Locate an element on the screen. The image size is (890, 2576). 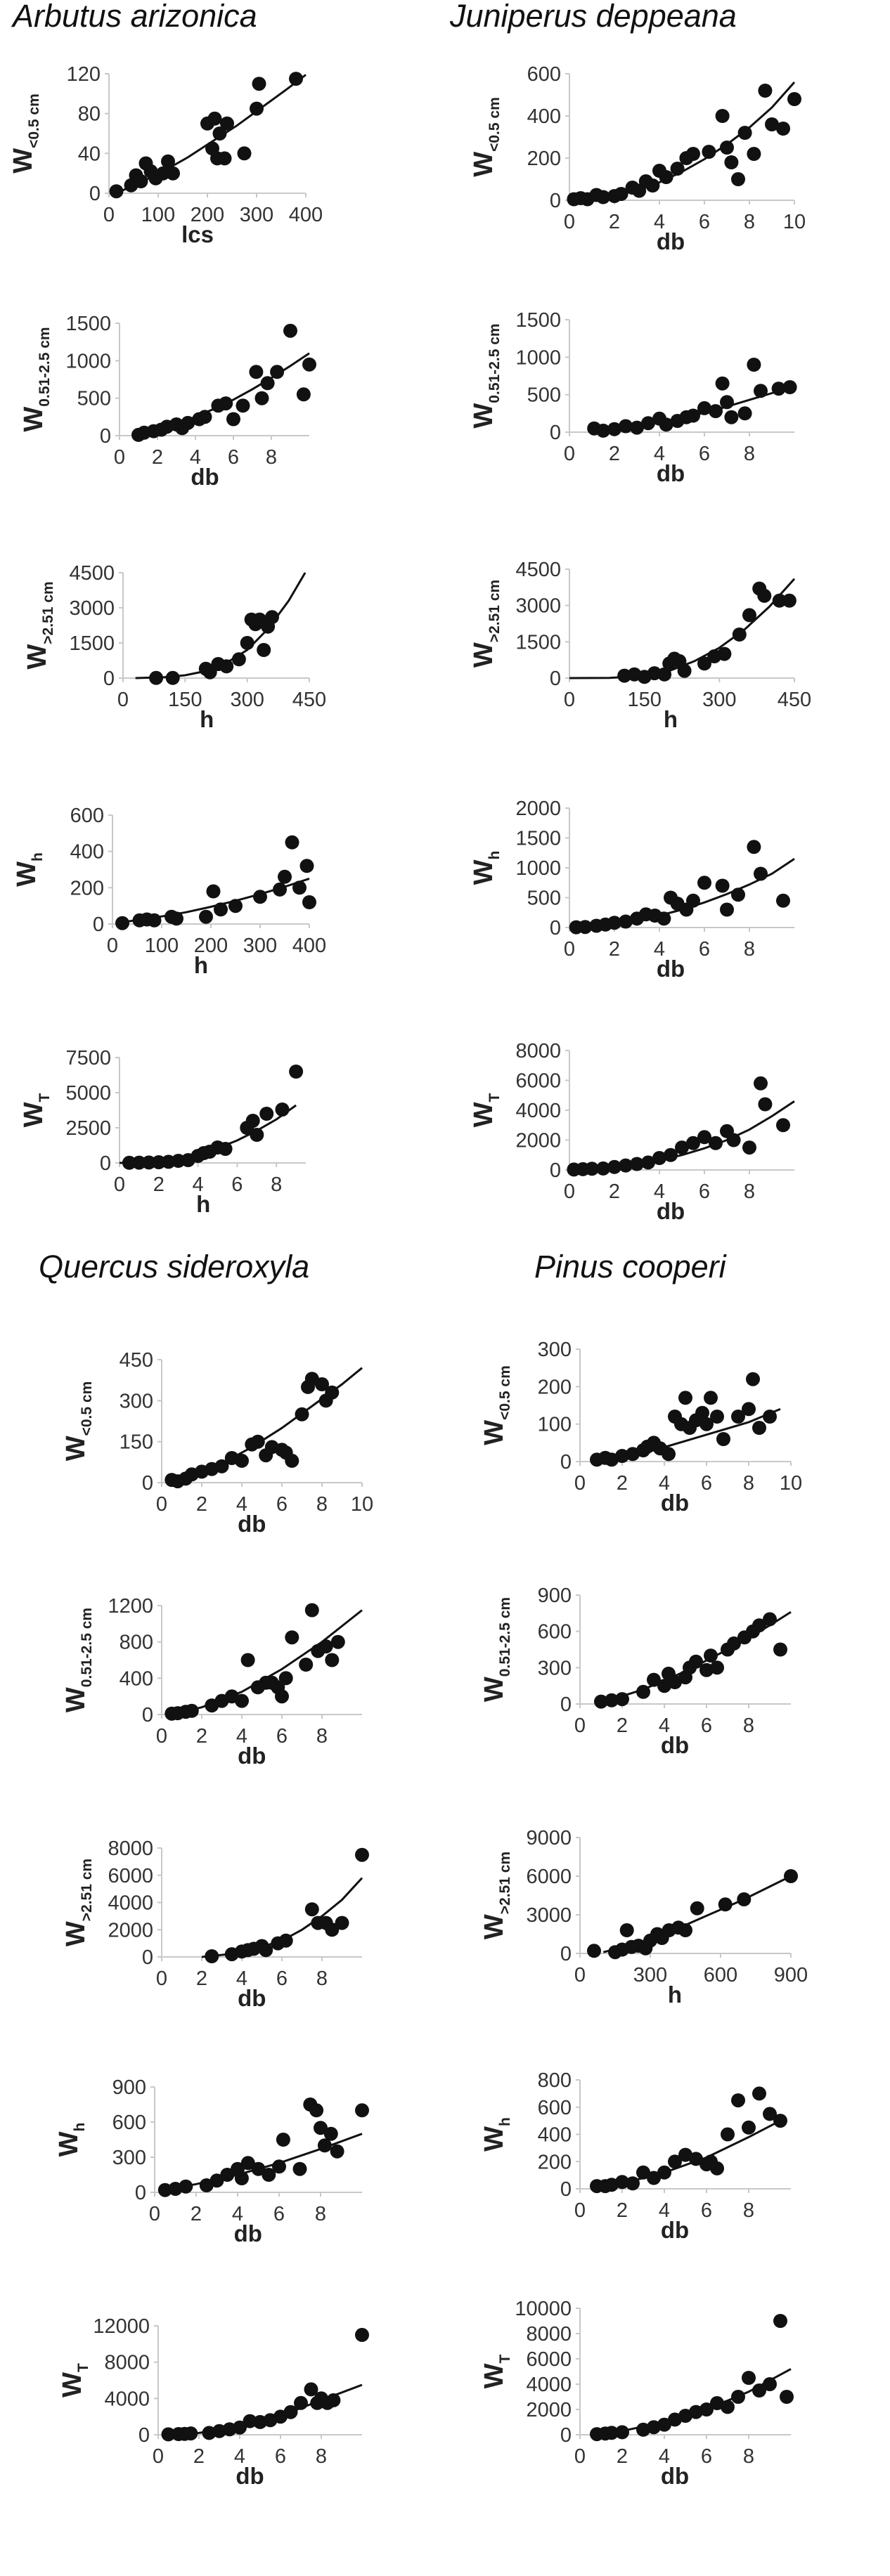
y-axis-label-sub: T is located at coordinates (83, 2367).